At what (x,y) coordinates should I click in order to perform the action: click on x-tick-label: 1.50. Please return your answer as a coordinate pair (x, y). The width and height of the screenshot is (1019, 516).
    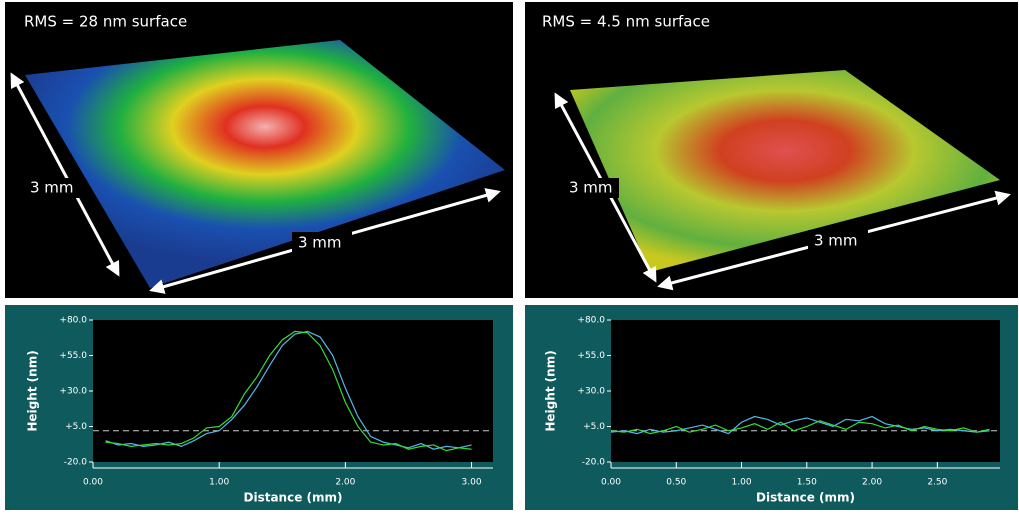
    Looking at the image, I should click on (807, 483).